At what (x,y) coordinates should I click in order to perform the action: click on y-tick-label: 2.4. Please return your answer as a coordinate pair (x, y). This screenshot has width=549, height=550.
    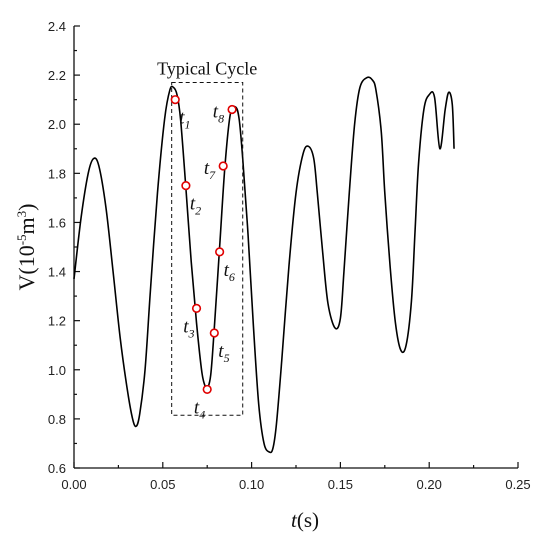
    Looking at the image, I should click on (57, 26).